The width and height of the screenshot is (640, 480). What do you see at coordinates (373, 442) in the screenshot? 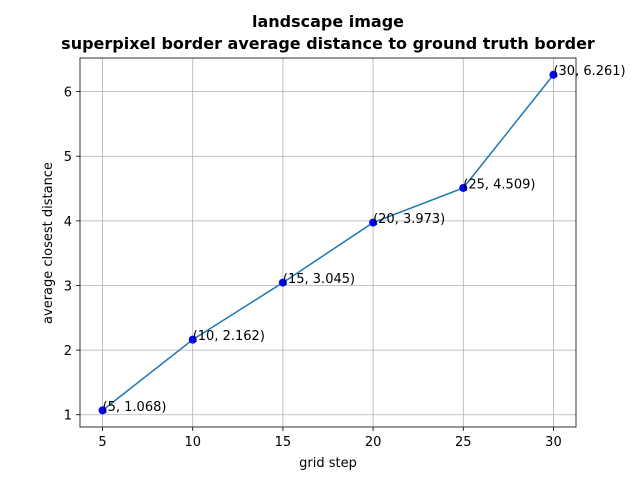
I see `x-tick-label: 20` at bounding box center [373, 442].